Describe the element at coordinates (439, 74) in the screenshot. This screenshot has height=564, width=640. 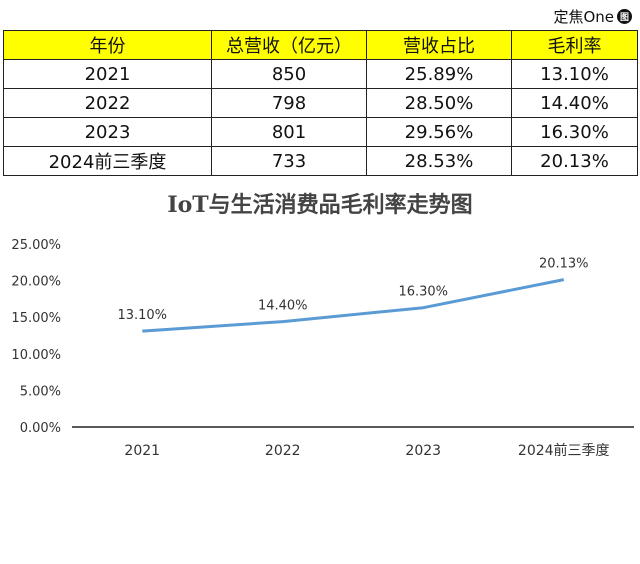
I see `cell-share: 25.89%` at that location.